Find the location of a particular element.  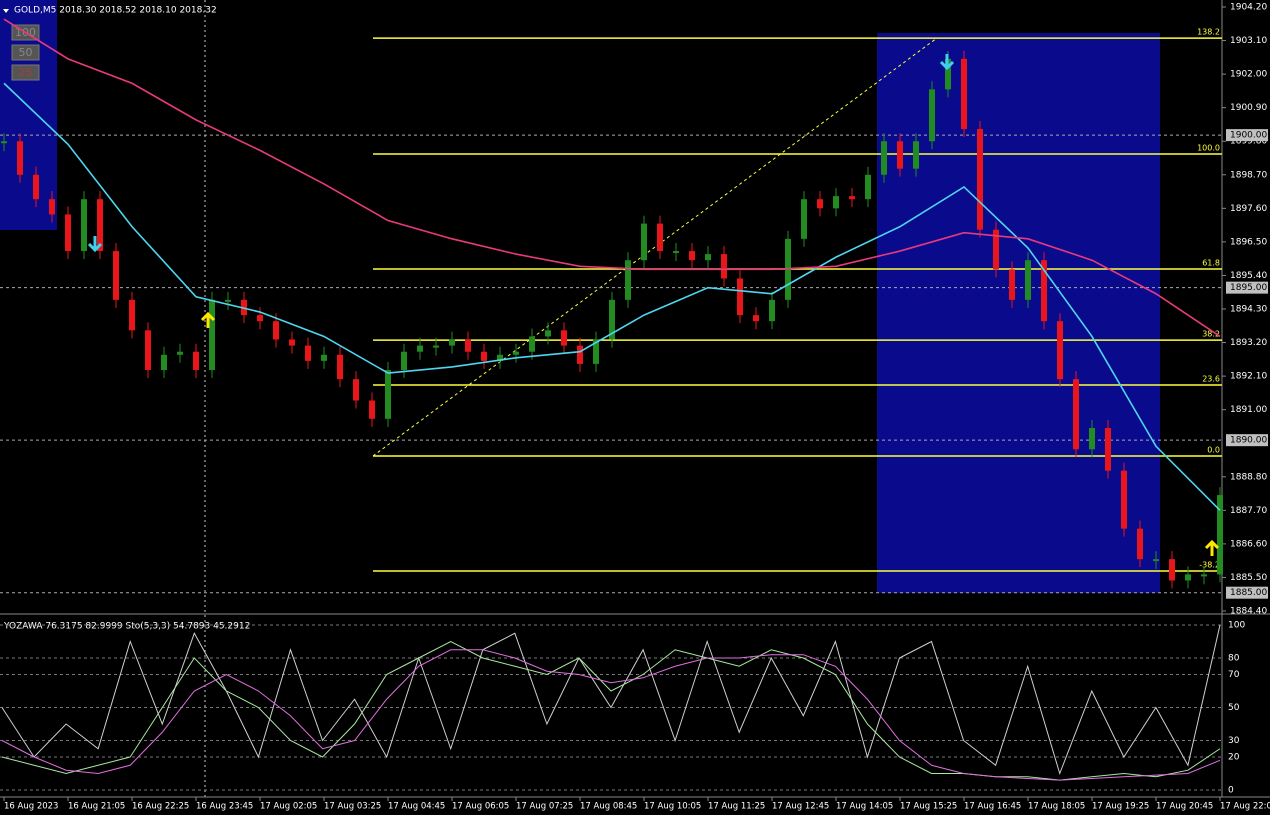

x-tick-label: 17 Aug 15:25 is located at coordinates (928, 807).